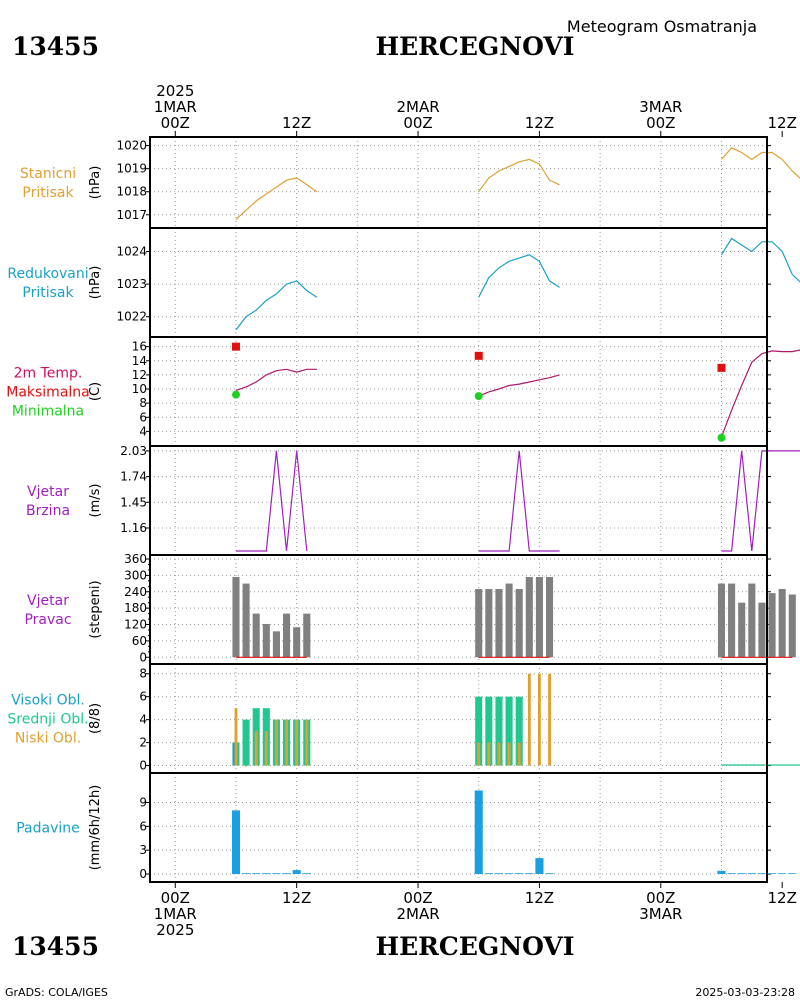 The height and width of the screenshot is (1000, 800). I want to click on station-name-bottom: HERCEGNOVI, so click(474, 946).